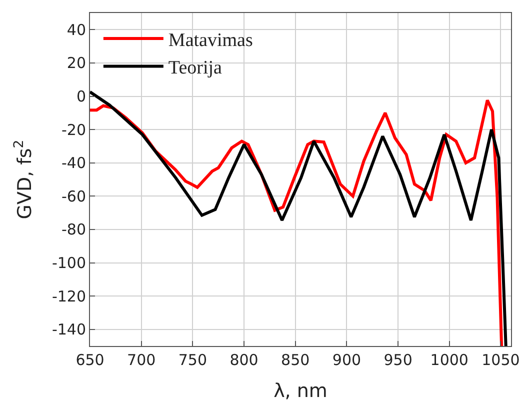  I want to click on y-tick-label: -100, so click(69, 263).